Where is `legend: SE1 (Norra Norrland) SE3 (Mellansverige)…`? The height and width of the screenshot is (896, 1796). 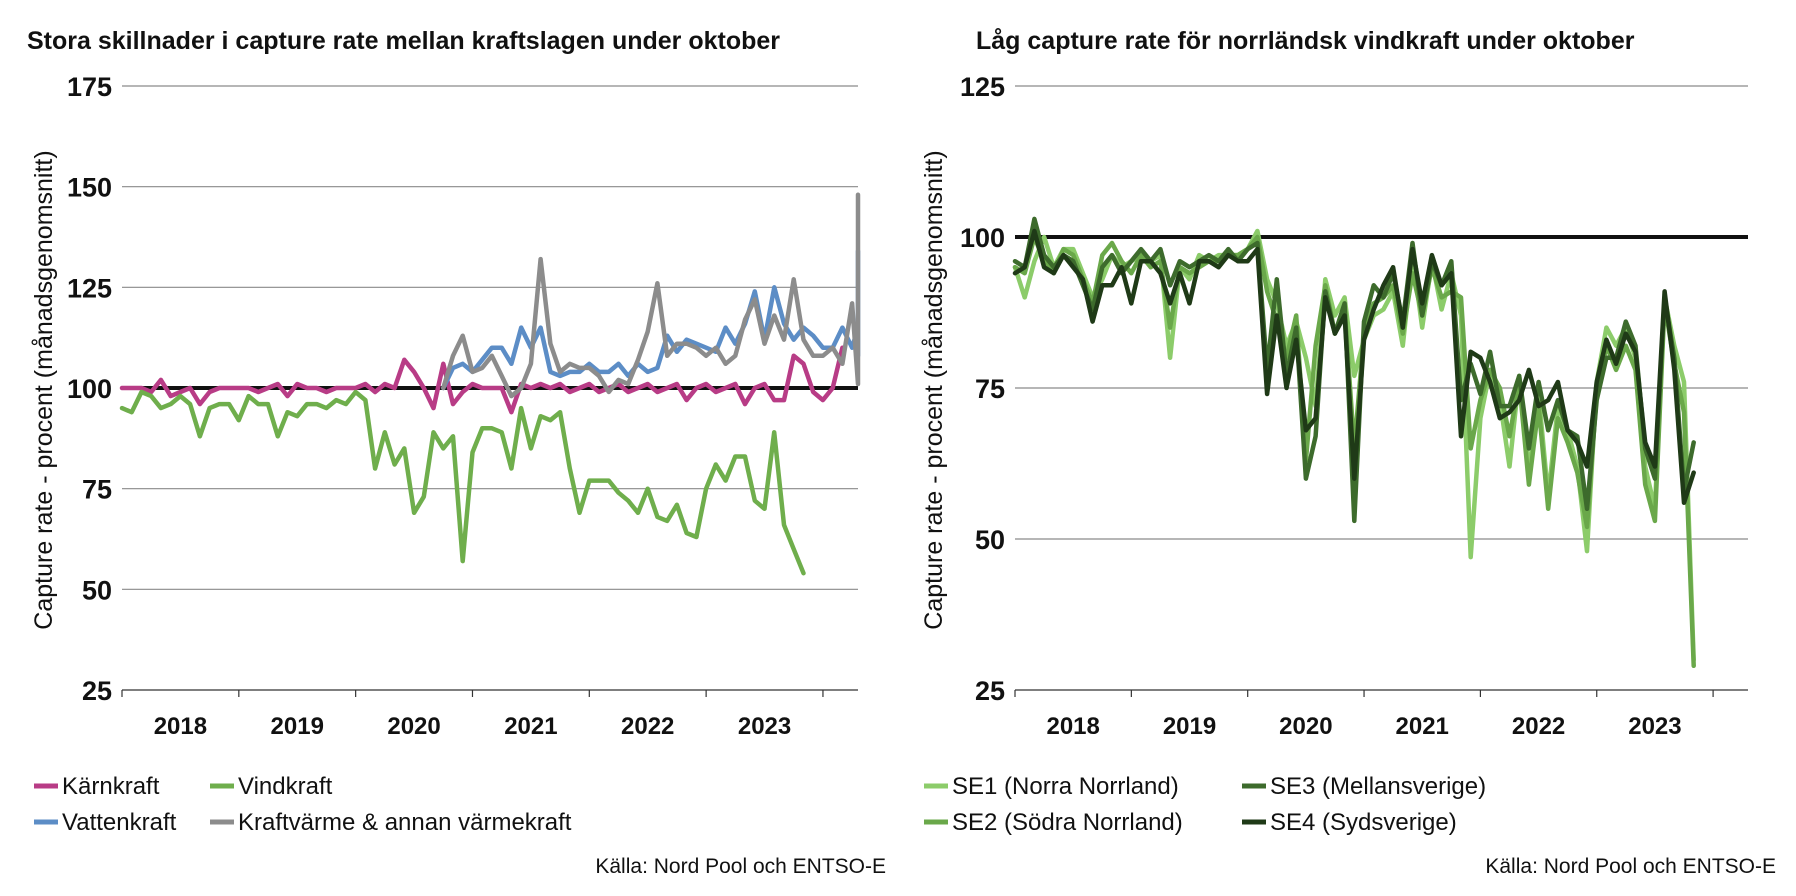 legend: SE1 (Norra Norrland) SE3 (Mellansverige)… is located at coordinates (1205, 804).